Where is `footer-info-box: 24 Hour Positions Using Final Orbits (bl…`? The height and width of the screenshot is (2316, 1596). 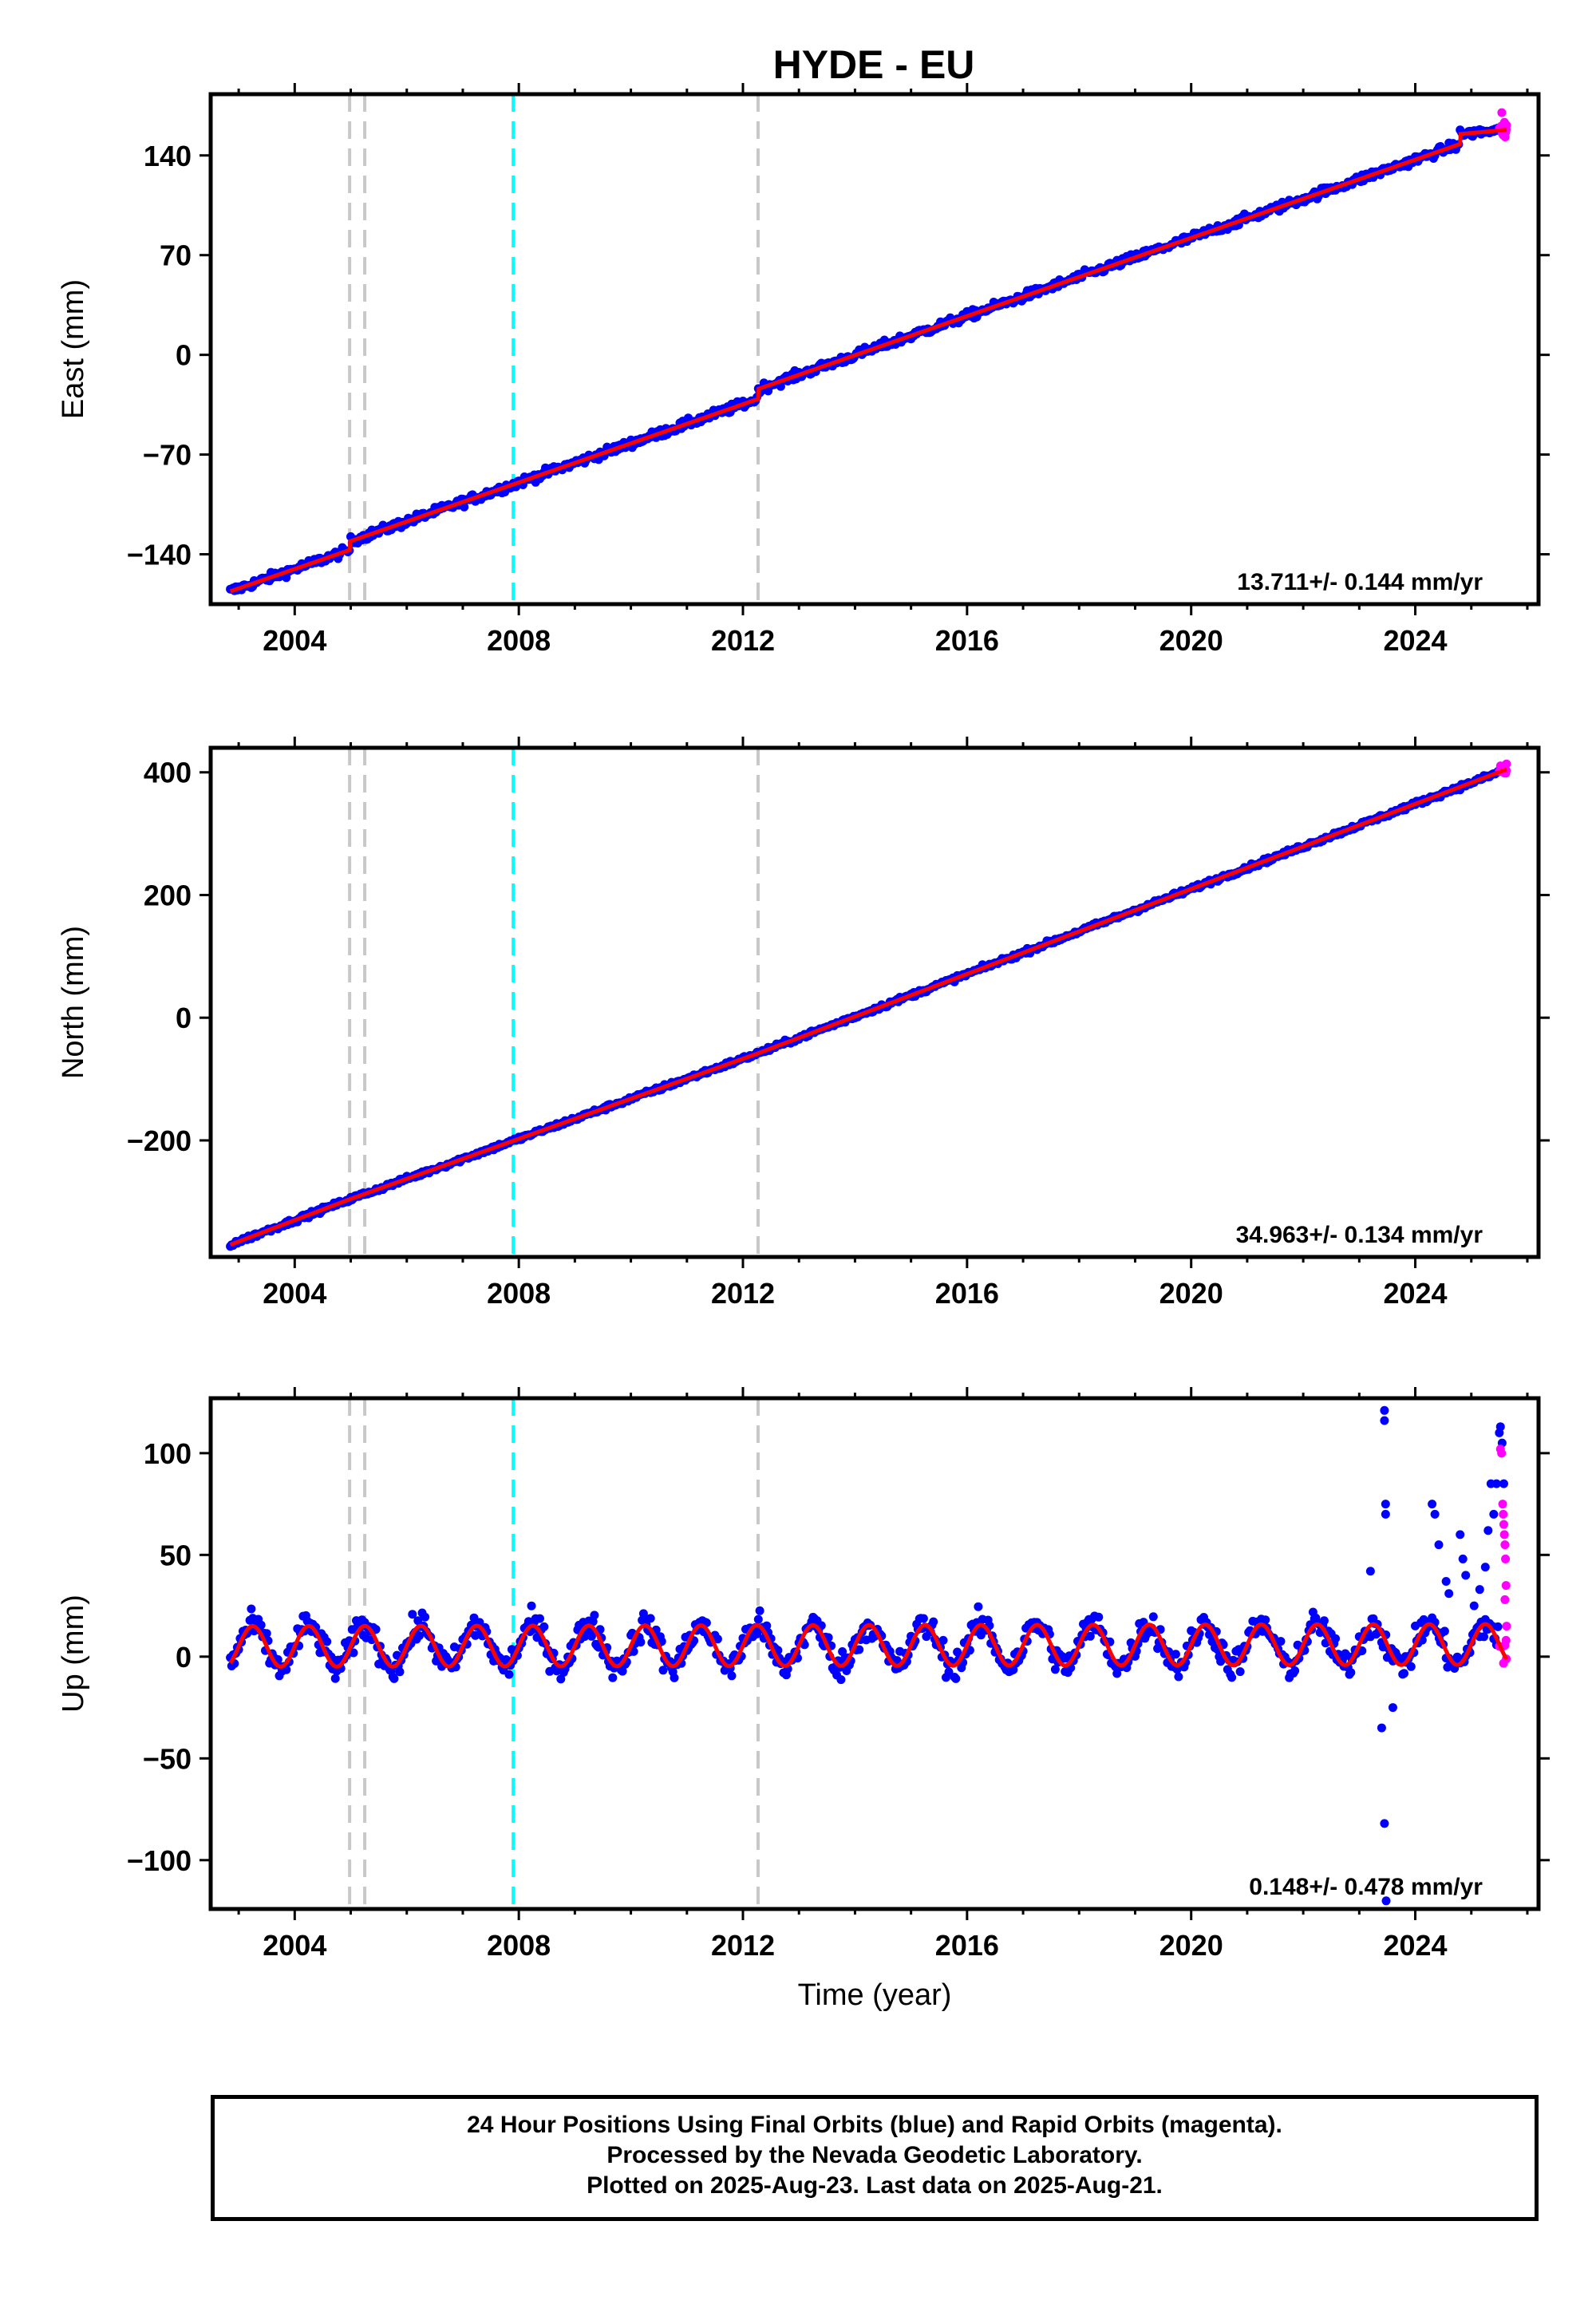
footer-info-box: 24 Hour Positions Using Final Orbits (bl… is located at coordinates (875, 2158).